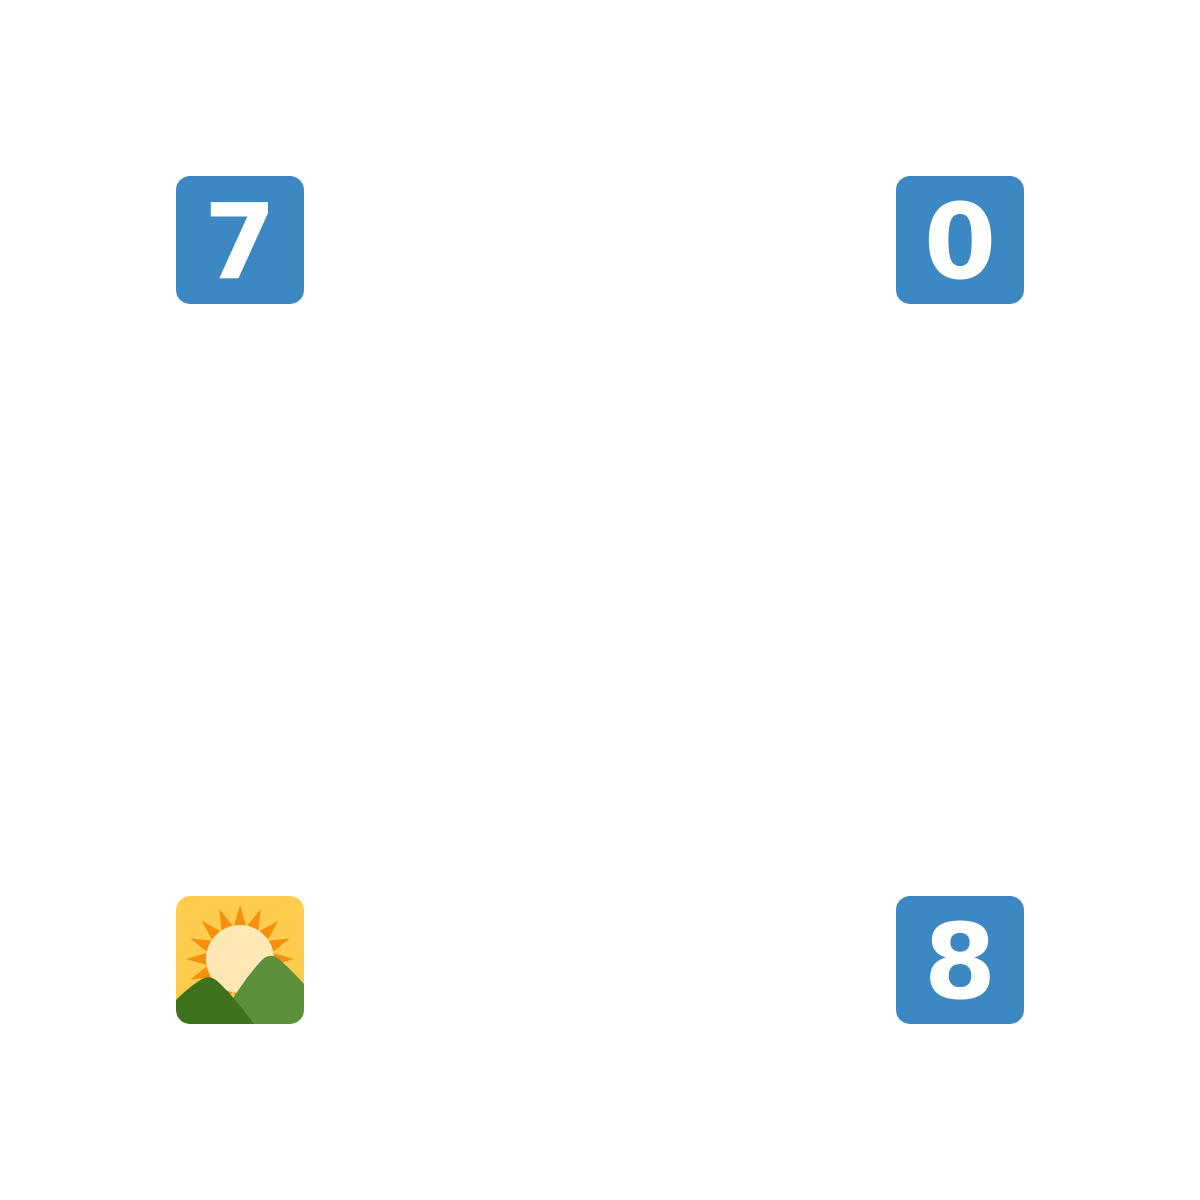 The height and width of the screenshot is (1200, 1200). I want to click on keycap-digit-seven-label: 7, so click(240, 242).